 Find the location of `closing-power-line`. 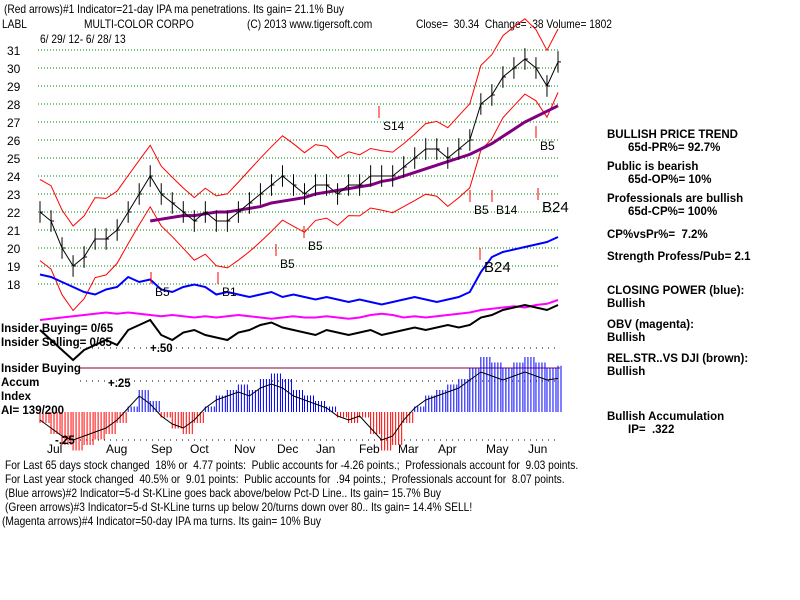

closing-power-line is located at coordinates (299, 271).